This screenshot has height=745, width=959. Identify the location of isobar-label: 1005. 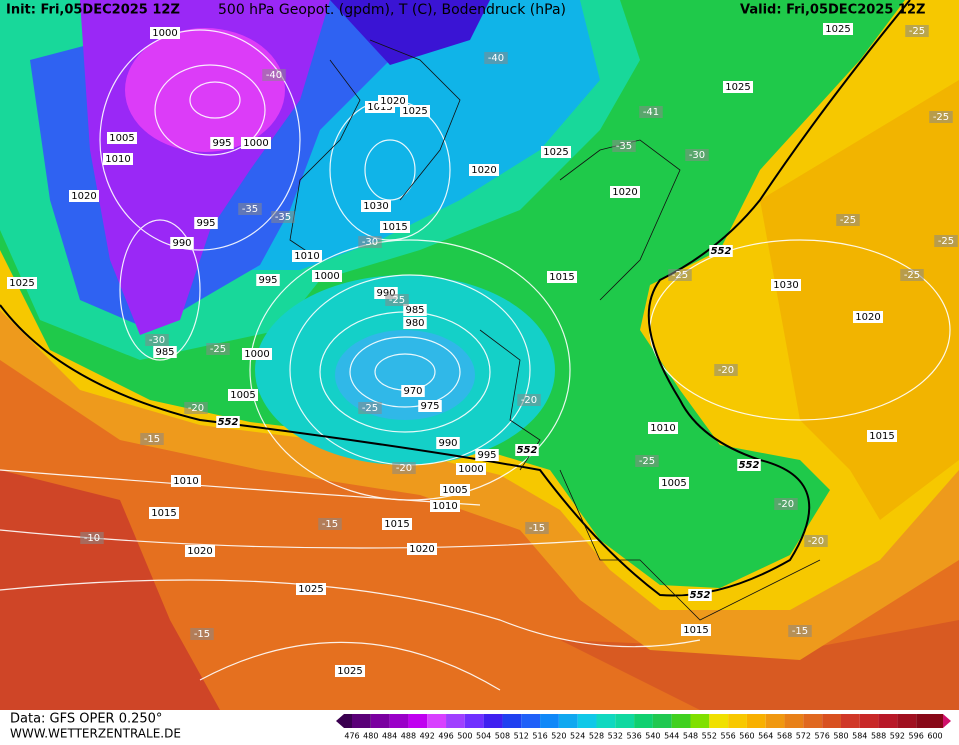
(121, 138).